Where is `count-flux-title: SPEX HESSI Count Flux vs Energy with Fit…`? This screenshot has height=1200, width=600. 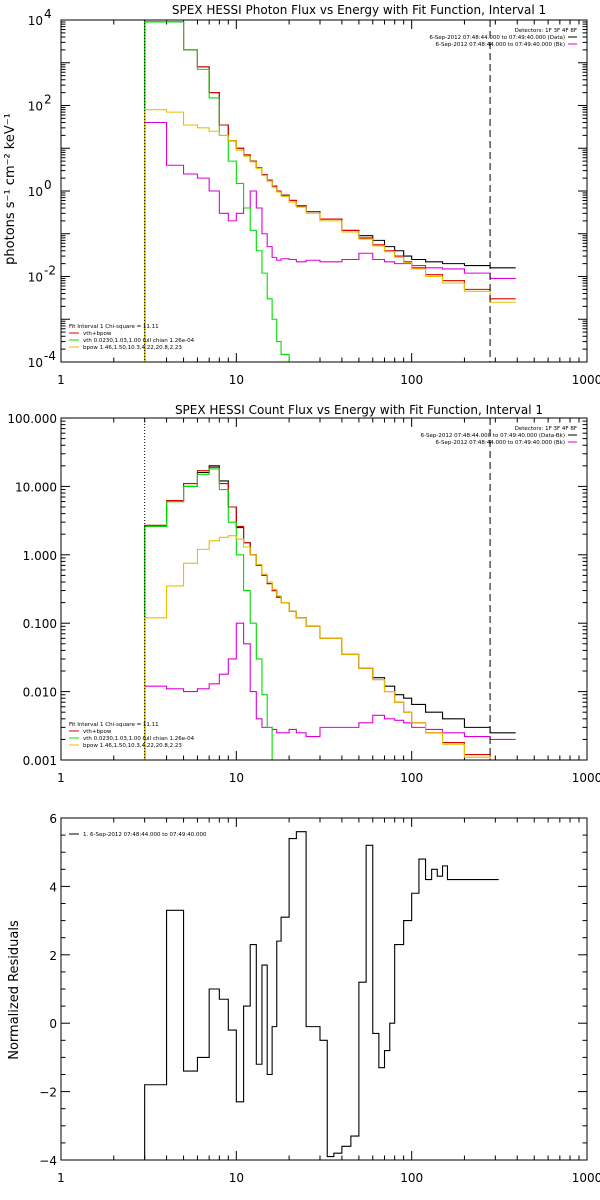
count-flux-title: SPEX HESSI Count Flux vs Energy with Fit… is located at coordinates (359, 410).